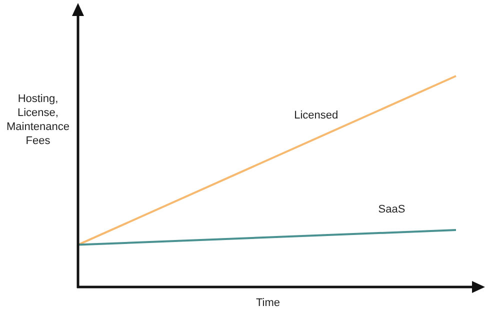  What do you see at coordinates (38, 120) in the screenshot?
I see `y-axis-title: Hosting, License, Maintenance Fees` at bounding box center [38, 120].